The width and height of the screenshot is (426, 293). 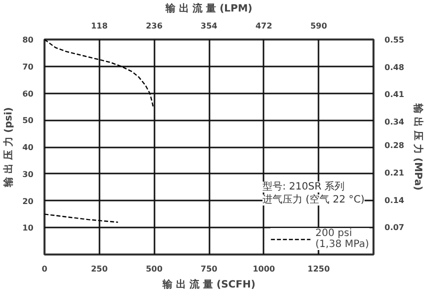 I want to click on y2-axis-title: 输 出 压 力 (MPa), so click(x=418, y=146).